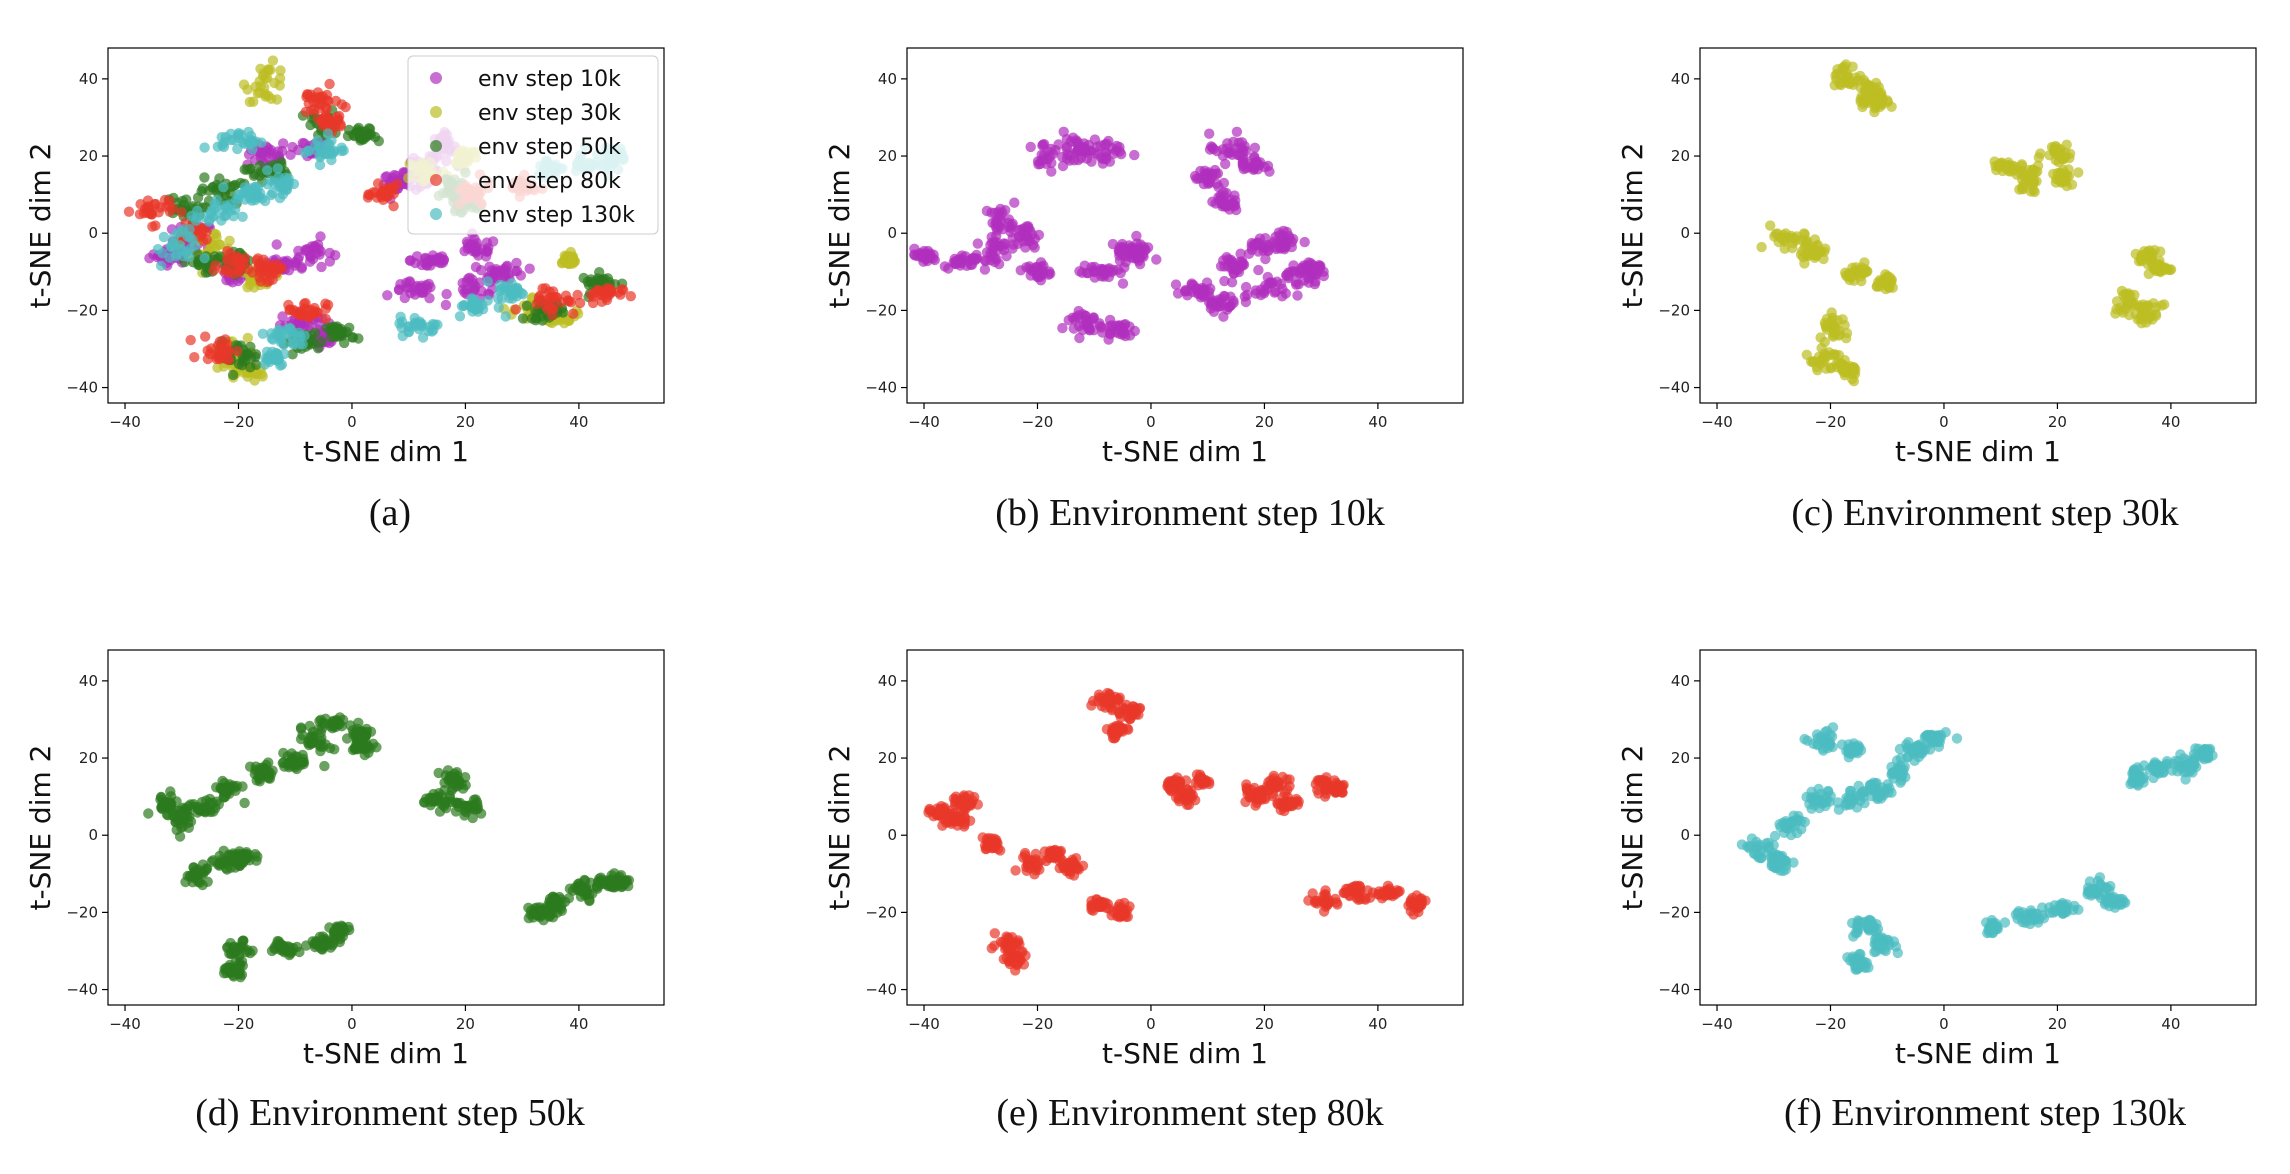 Image resolution: width=2290 pixels, height=1174 pixels. I want to click on y-tick-label: 0, so click(93, 233).